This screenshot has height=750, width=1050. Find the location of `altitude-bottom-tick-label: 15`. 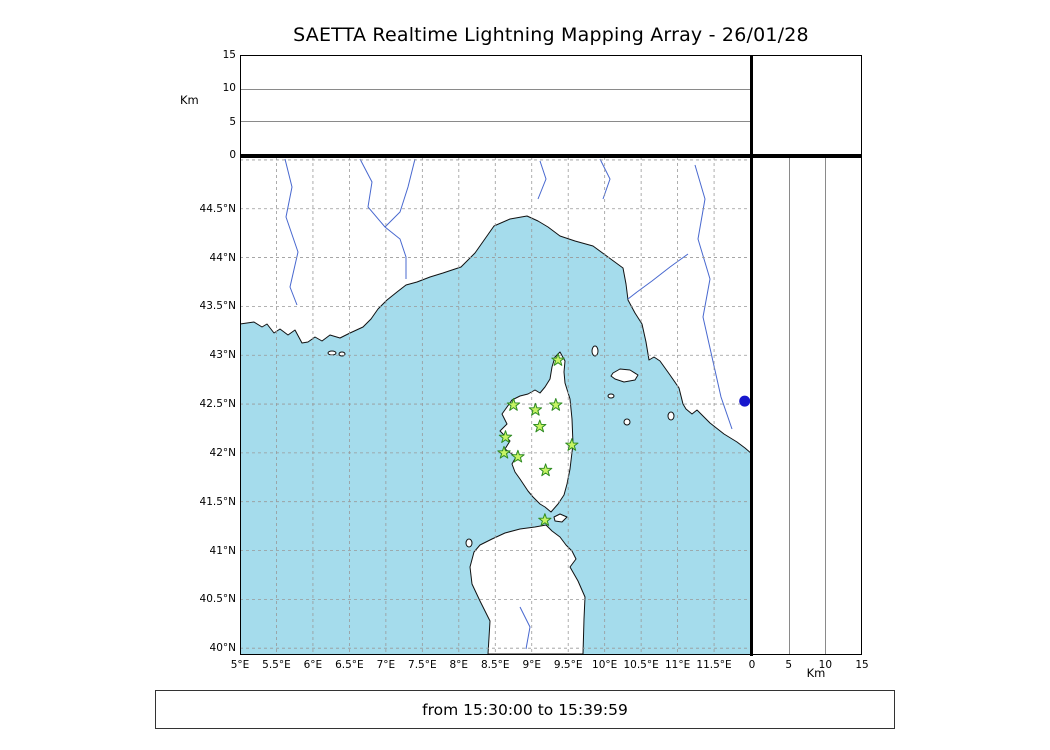

altitude-bottom-tick-label: 15 is located at coordinates (862, 665).